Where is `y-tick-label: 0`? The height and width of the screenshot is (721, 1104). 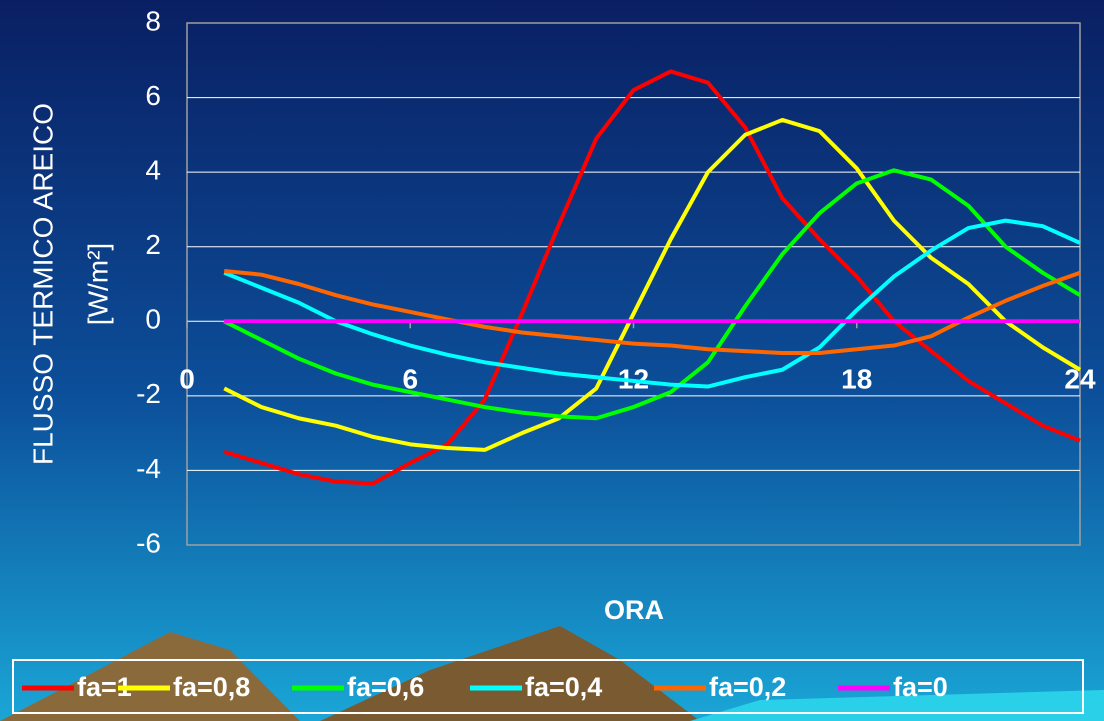 y-tick-label: 0 is located at coordinates (153, 319).